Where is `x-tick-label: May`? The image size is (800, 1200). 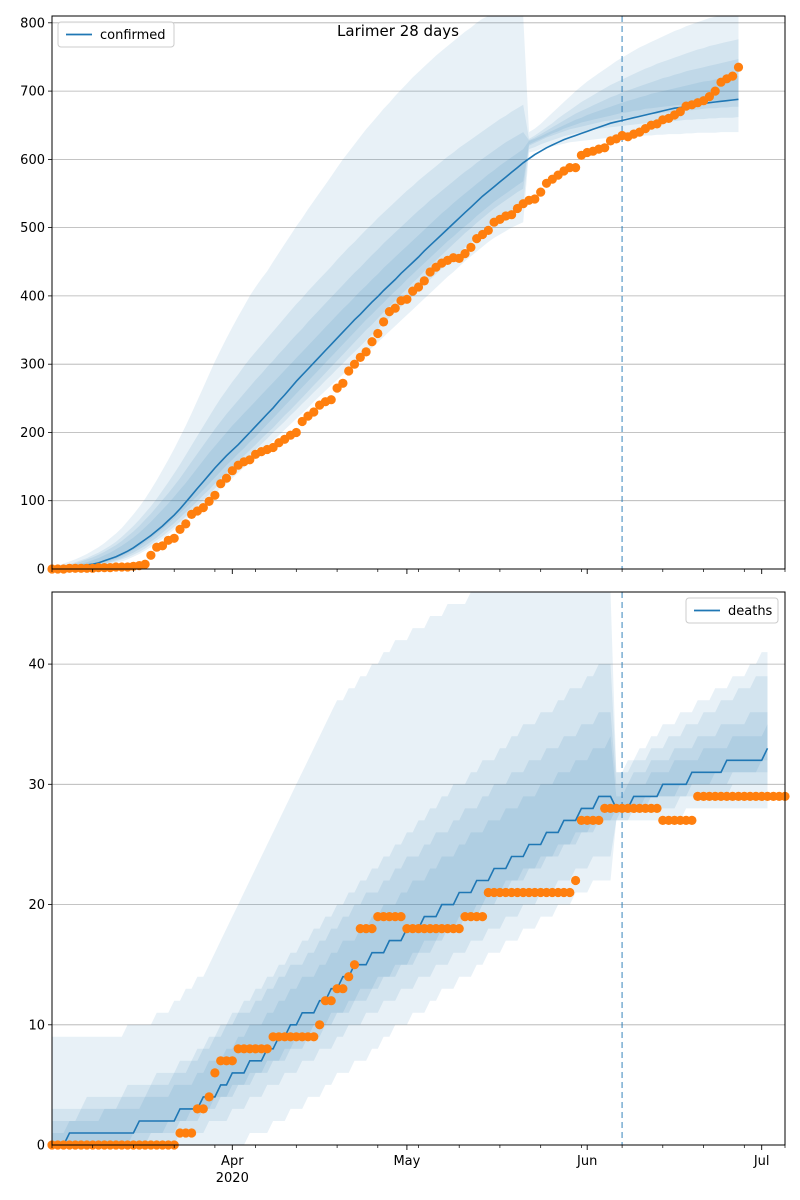
x-tick-label: May is located at coordinates (406, 1161).